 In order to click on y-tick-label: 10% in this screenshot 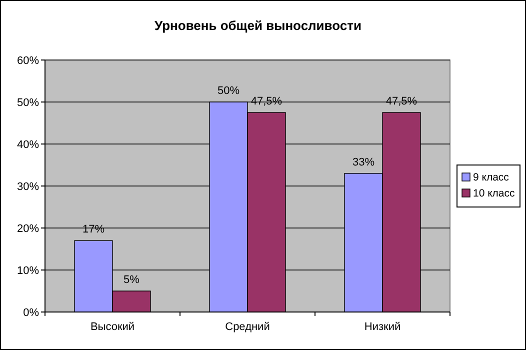, I will do `click(28, 270)`.